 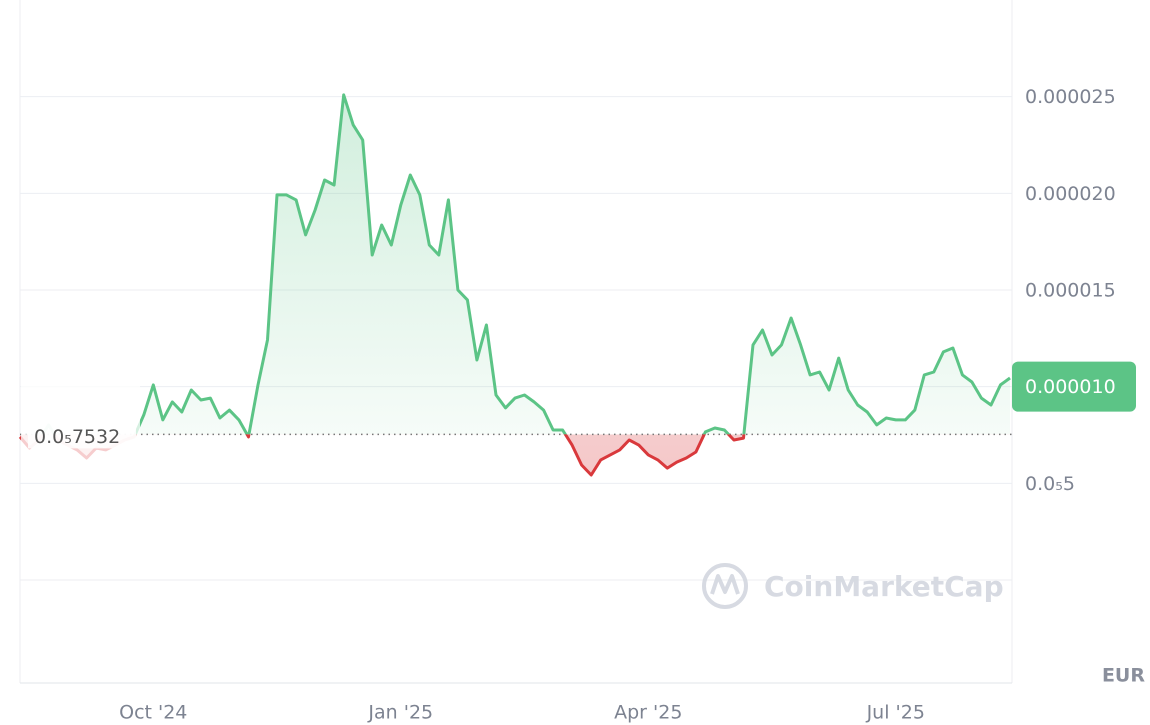 I want to click on current-price-badge, so click(x=1074, y=386).